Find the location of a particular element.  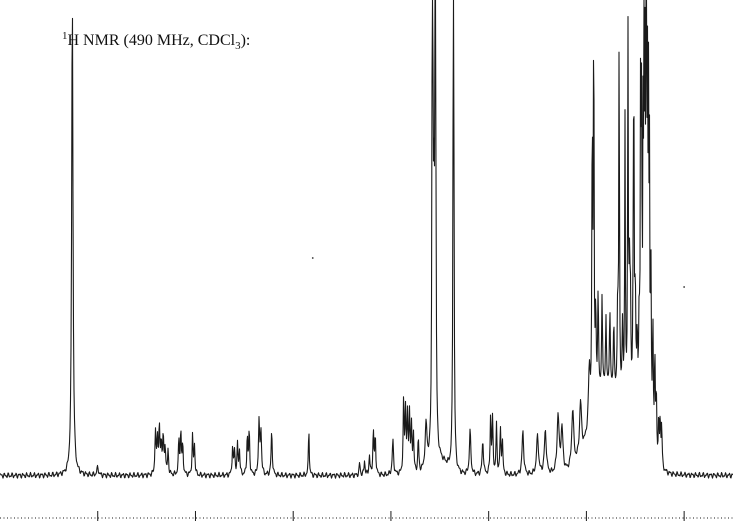

chart-title: 1H NMR (490 MHz, CDCl3): is located at coordinates (156, 41).